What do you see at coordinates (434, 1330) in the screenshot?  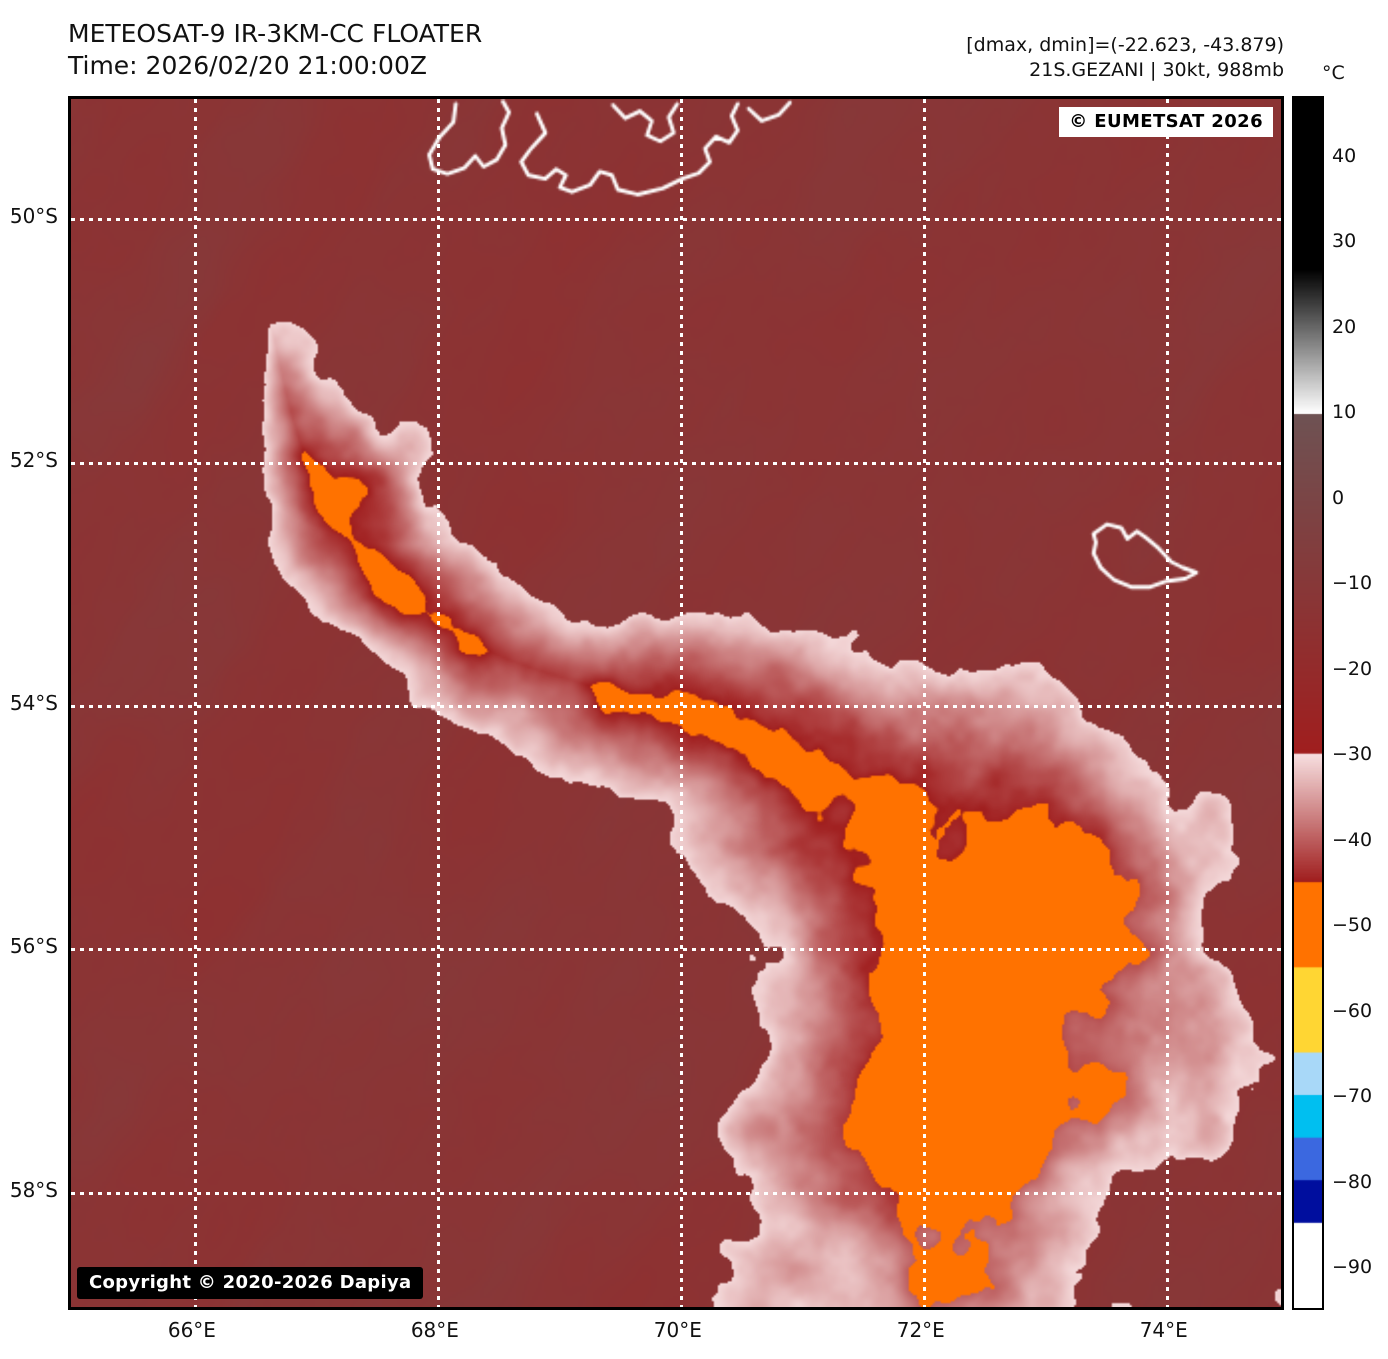 I see `xtick-label-68: 68°E` at bounding box center [434, 1330].